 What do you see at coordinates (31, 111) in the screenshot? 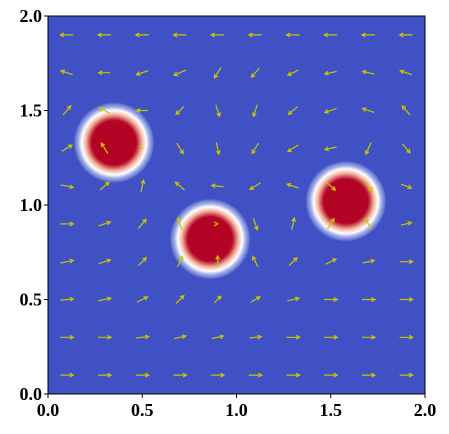
I see `y-tick-label: 1.5` at bounding box center [31, 111].